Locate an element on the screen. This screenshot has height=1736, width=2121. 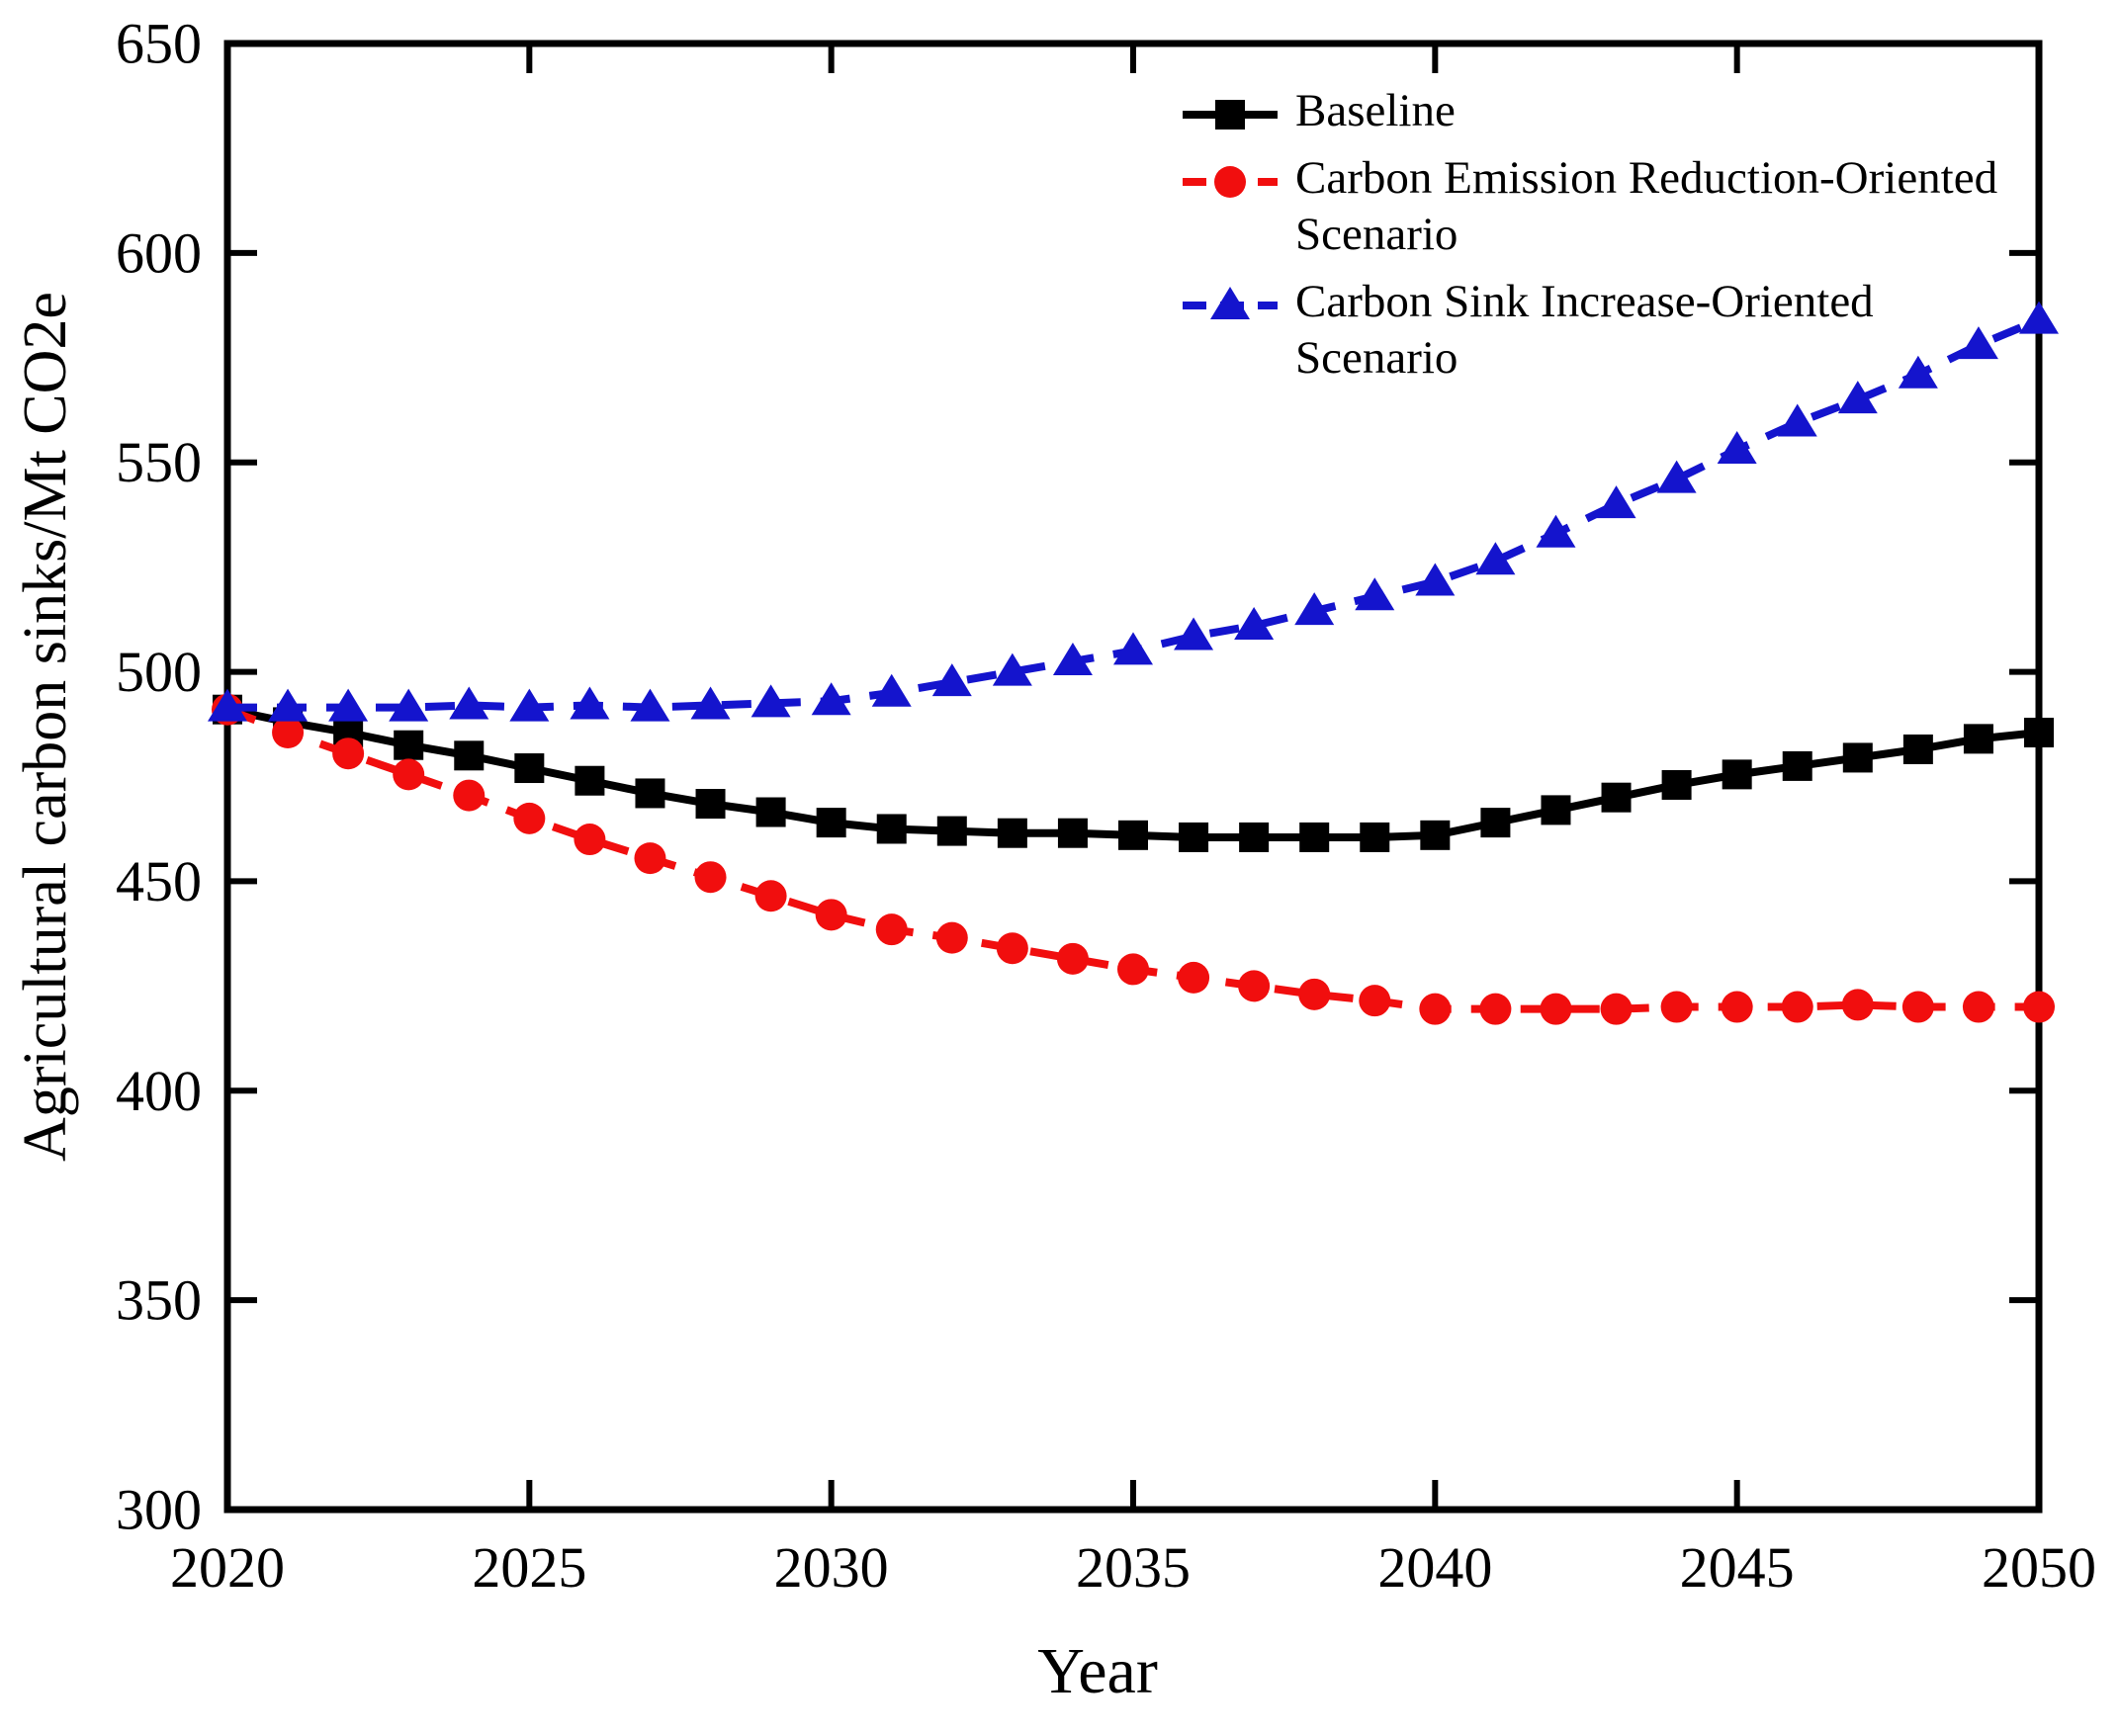
x-tick-label: 2030 is located at coordinates (831, 1567).